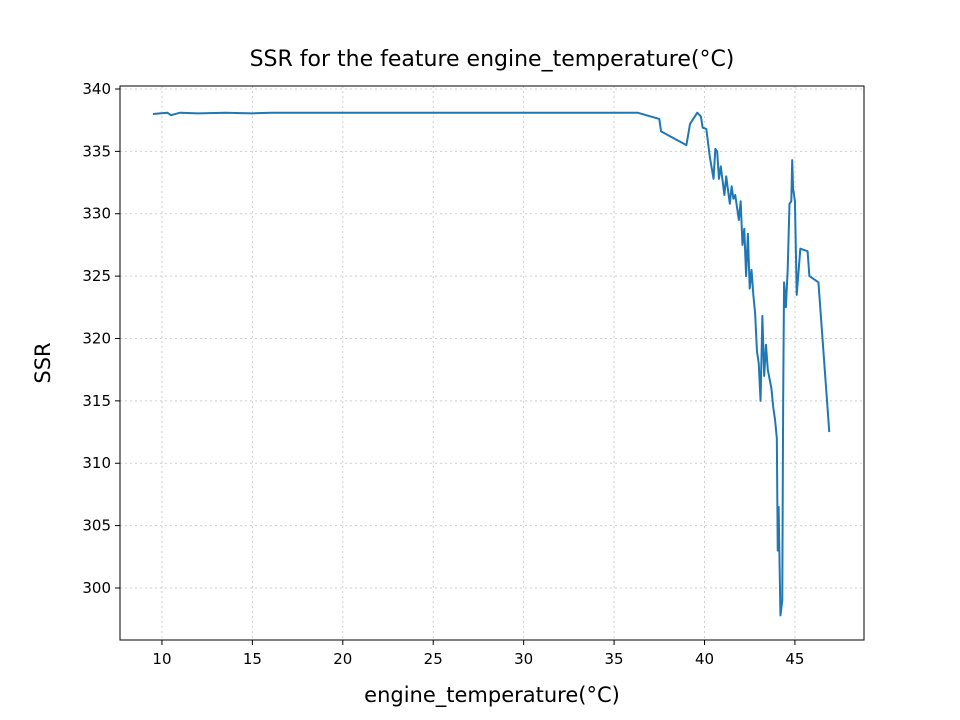  I want to click on x-tick-label: 15, so click(252, 659).